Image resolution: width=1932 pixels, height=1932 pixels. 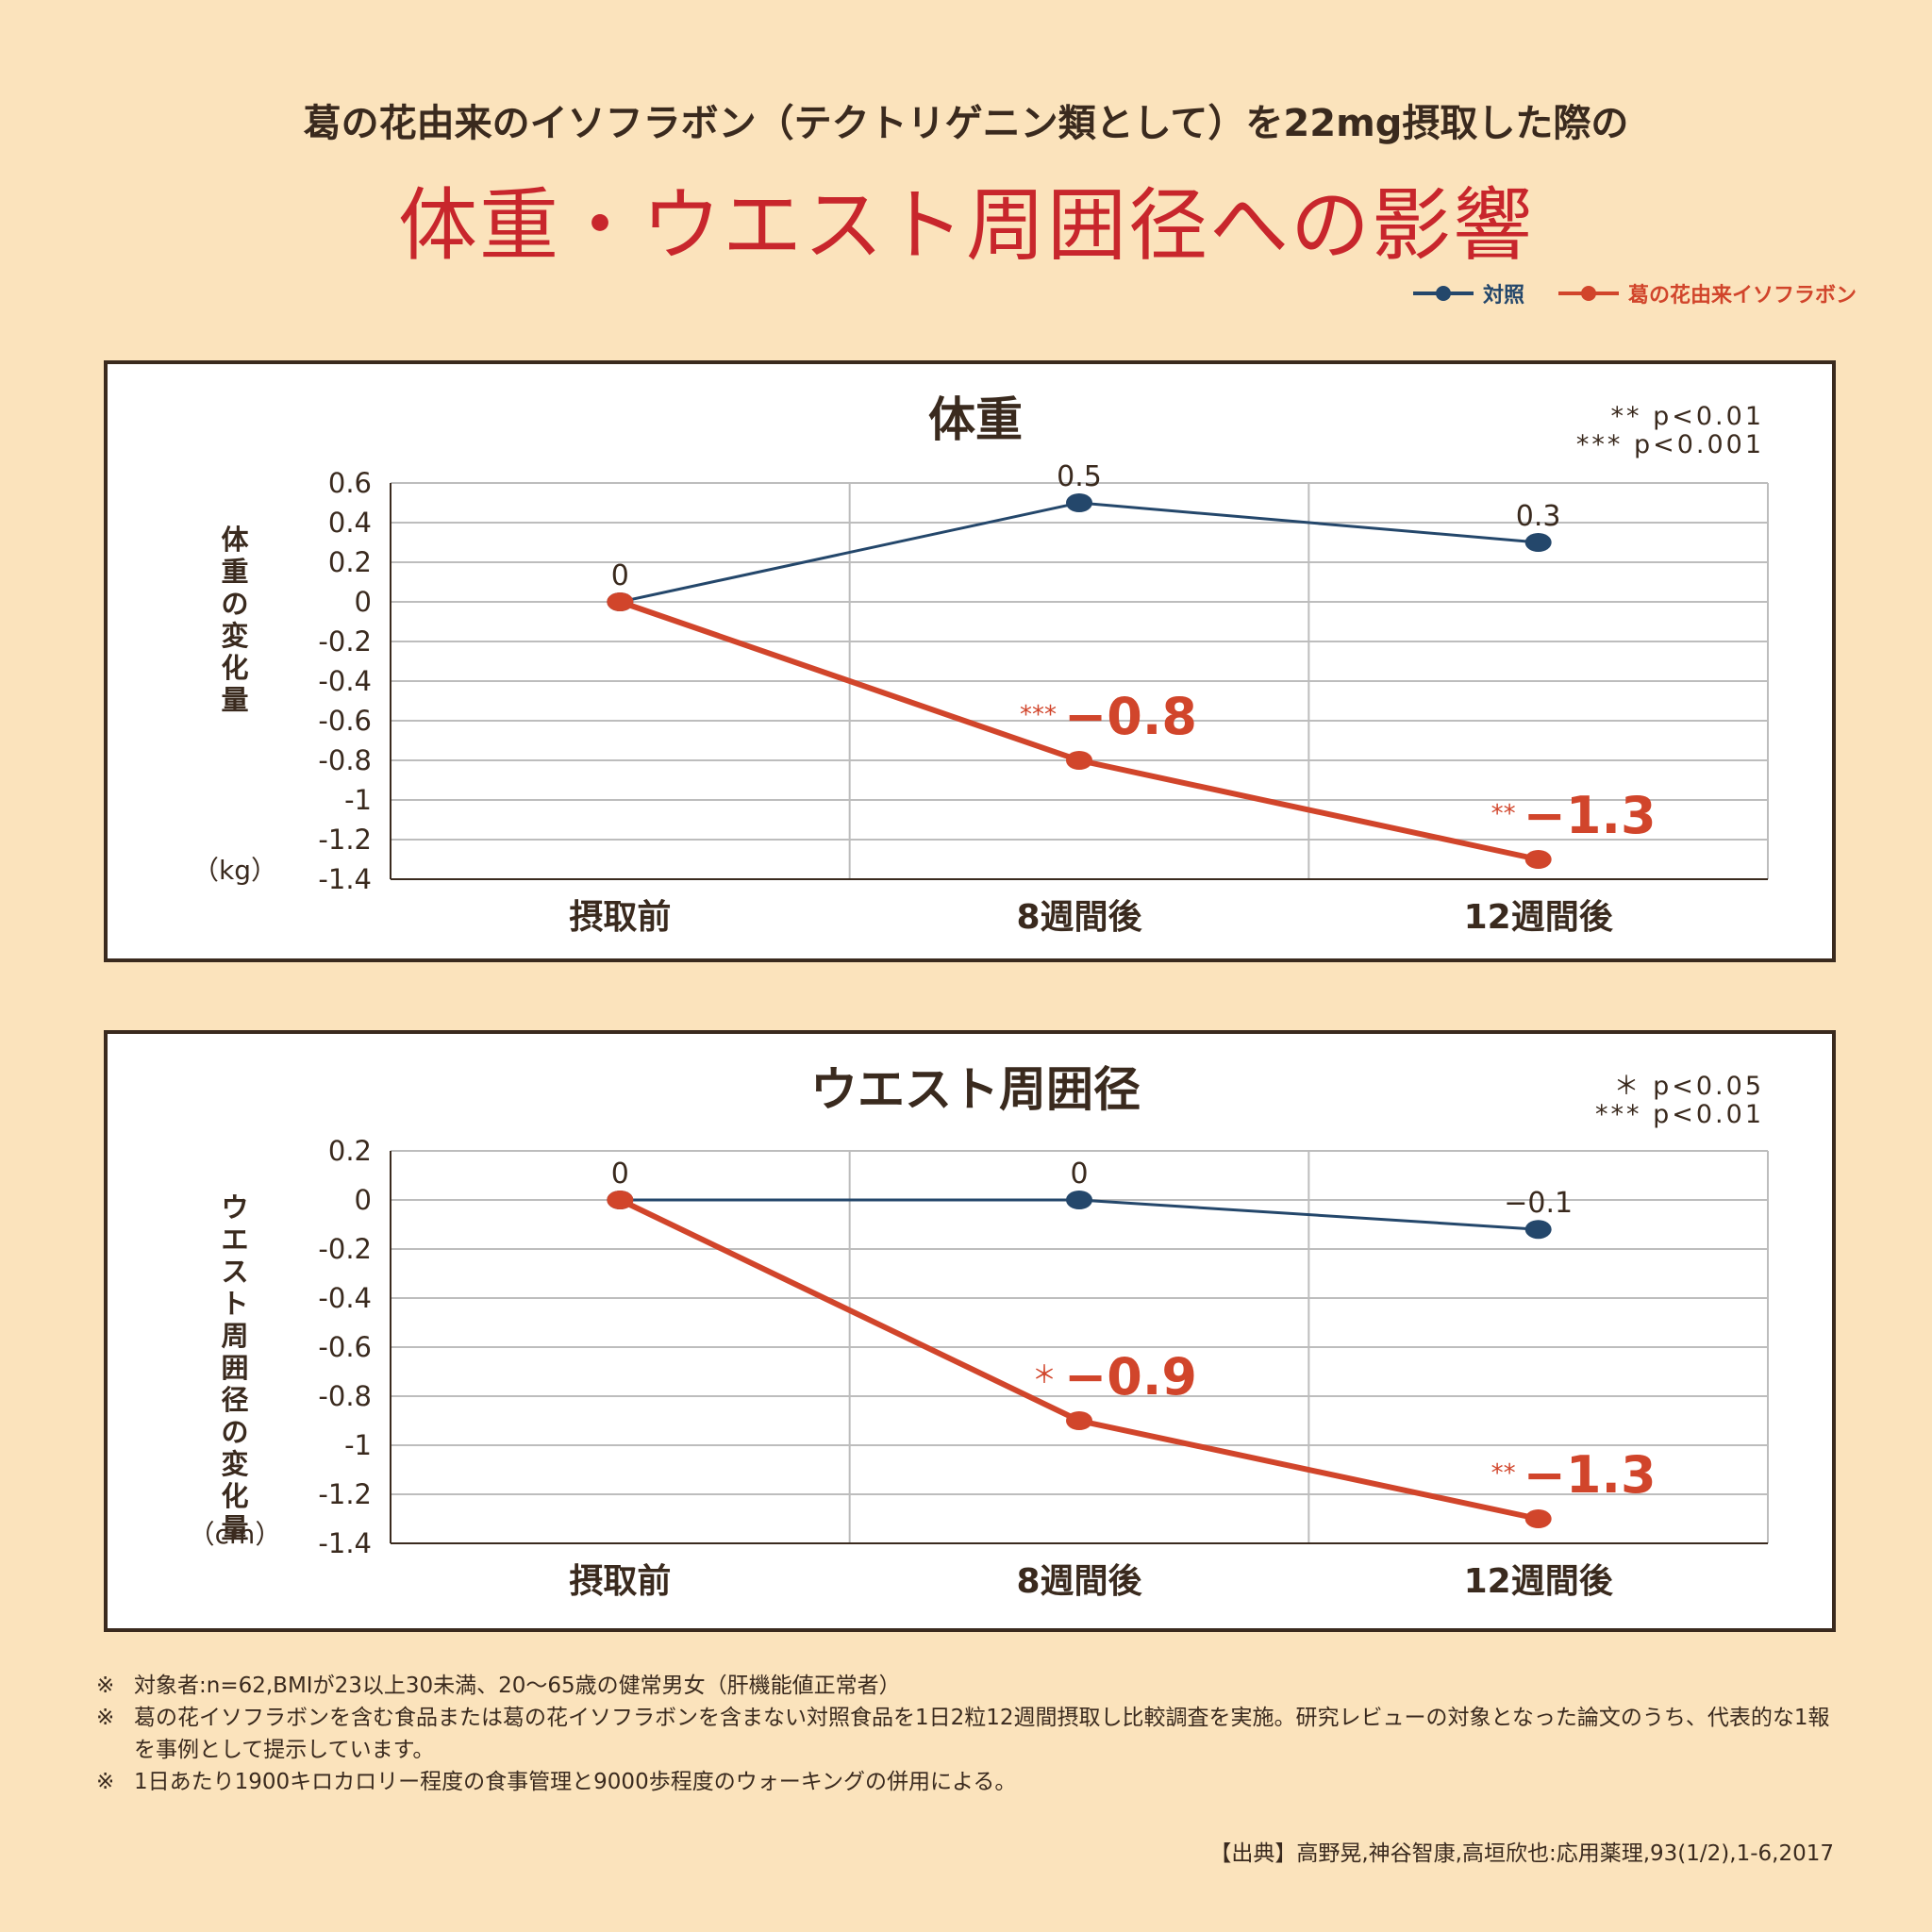 I want to click on y-axis-unit: （cm）, so click(x=236, y=1535).